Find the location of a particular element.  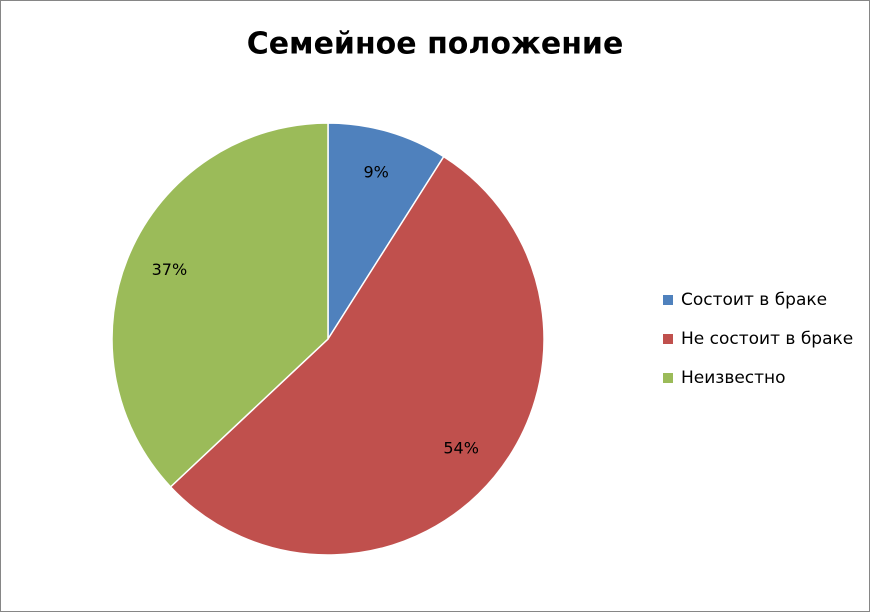

legend-label: Не состоит в браке is located at coordinates (767, 339).